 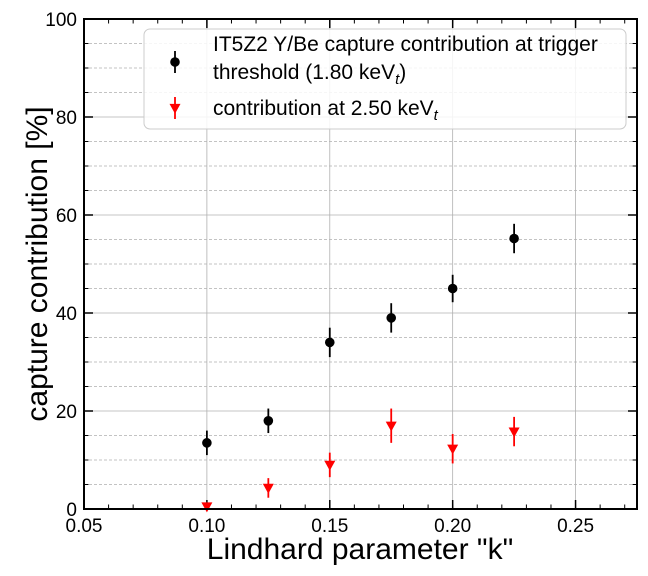 I want to click on y-tick-label: 40, so click(x=66, y=314).